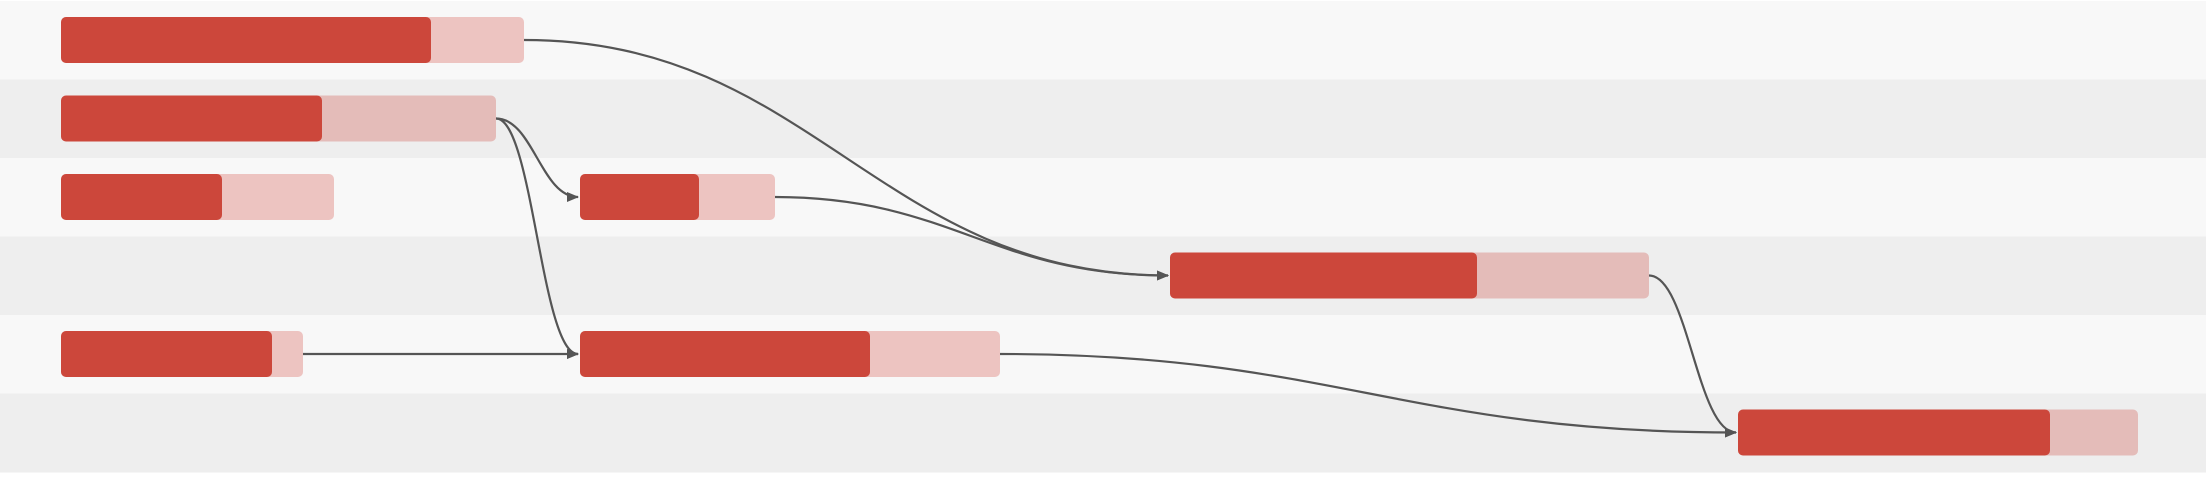  I want to click on task-bar-t8, so click(1938, 432).